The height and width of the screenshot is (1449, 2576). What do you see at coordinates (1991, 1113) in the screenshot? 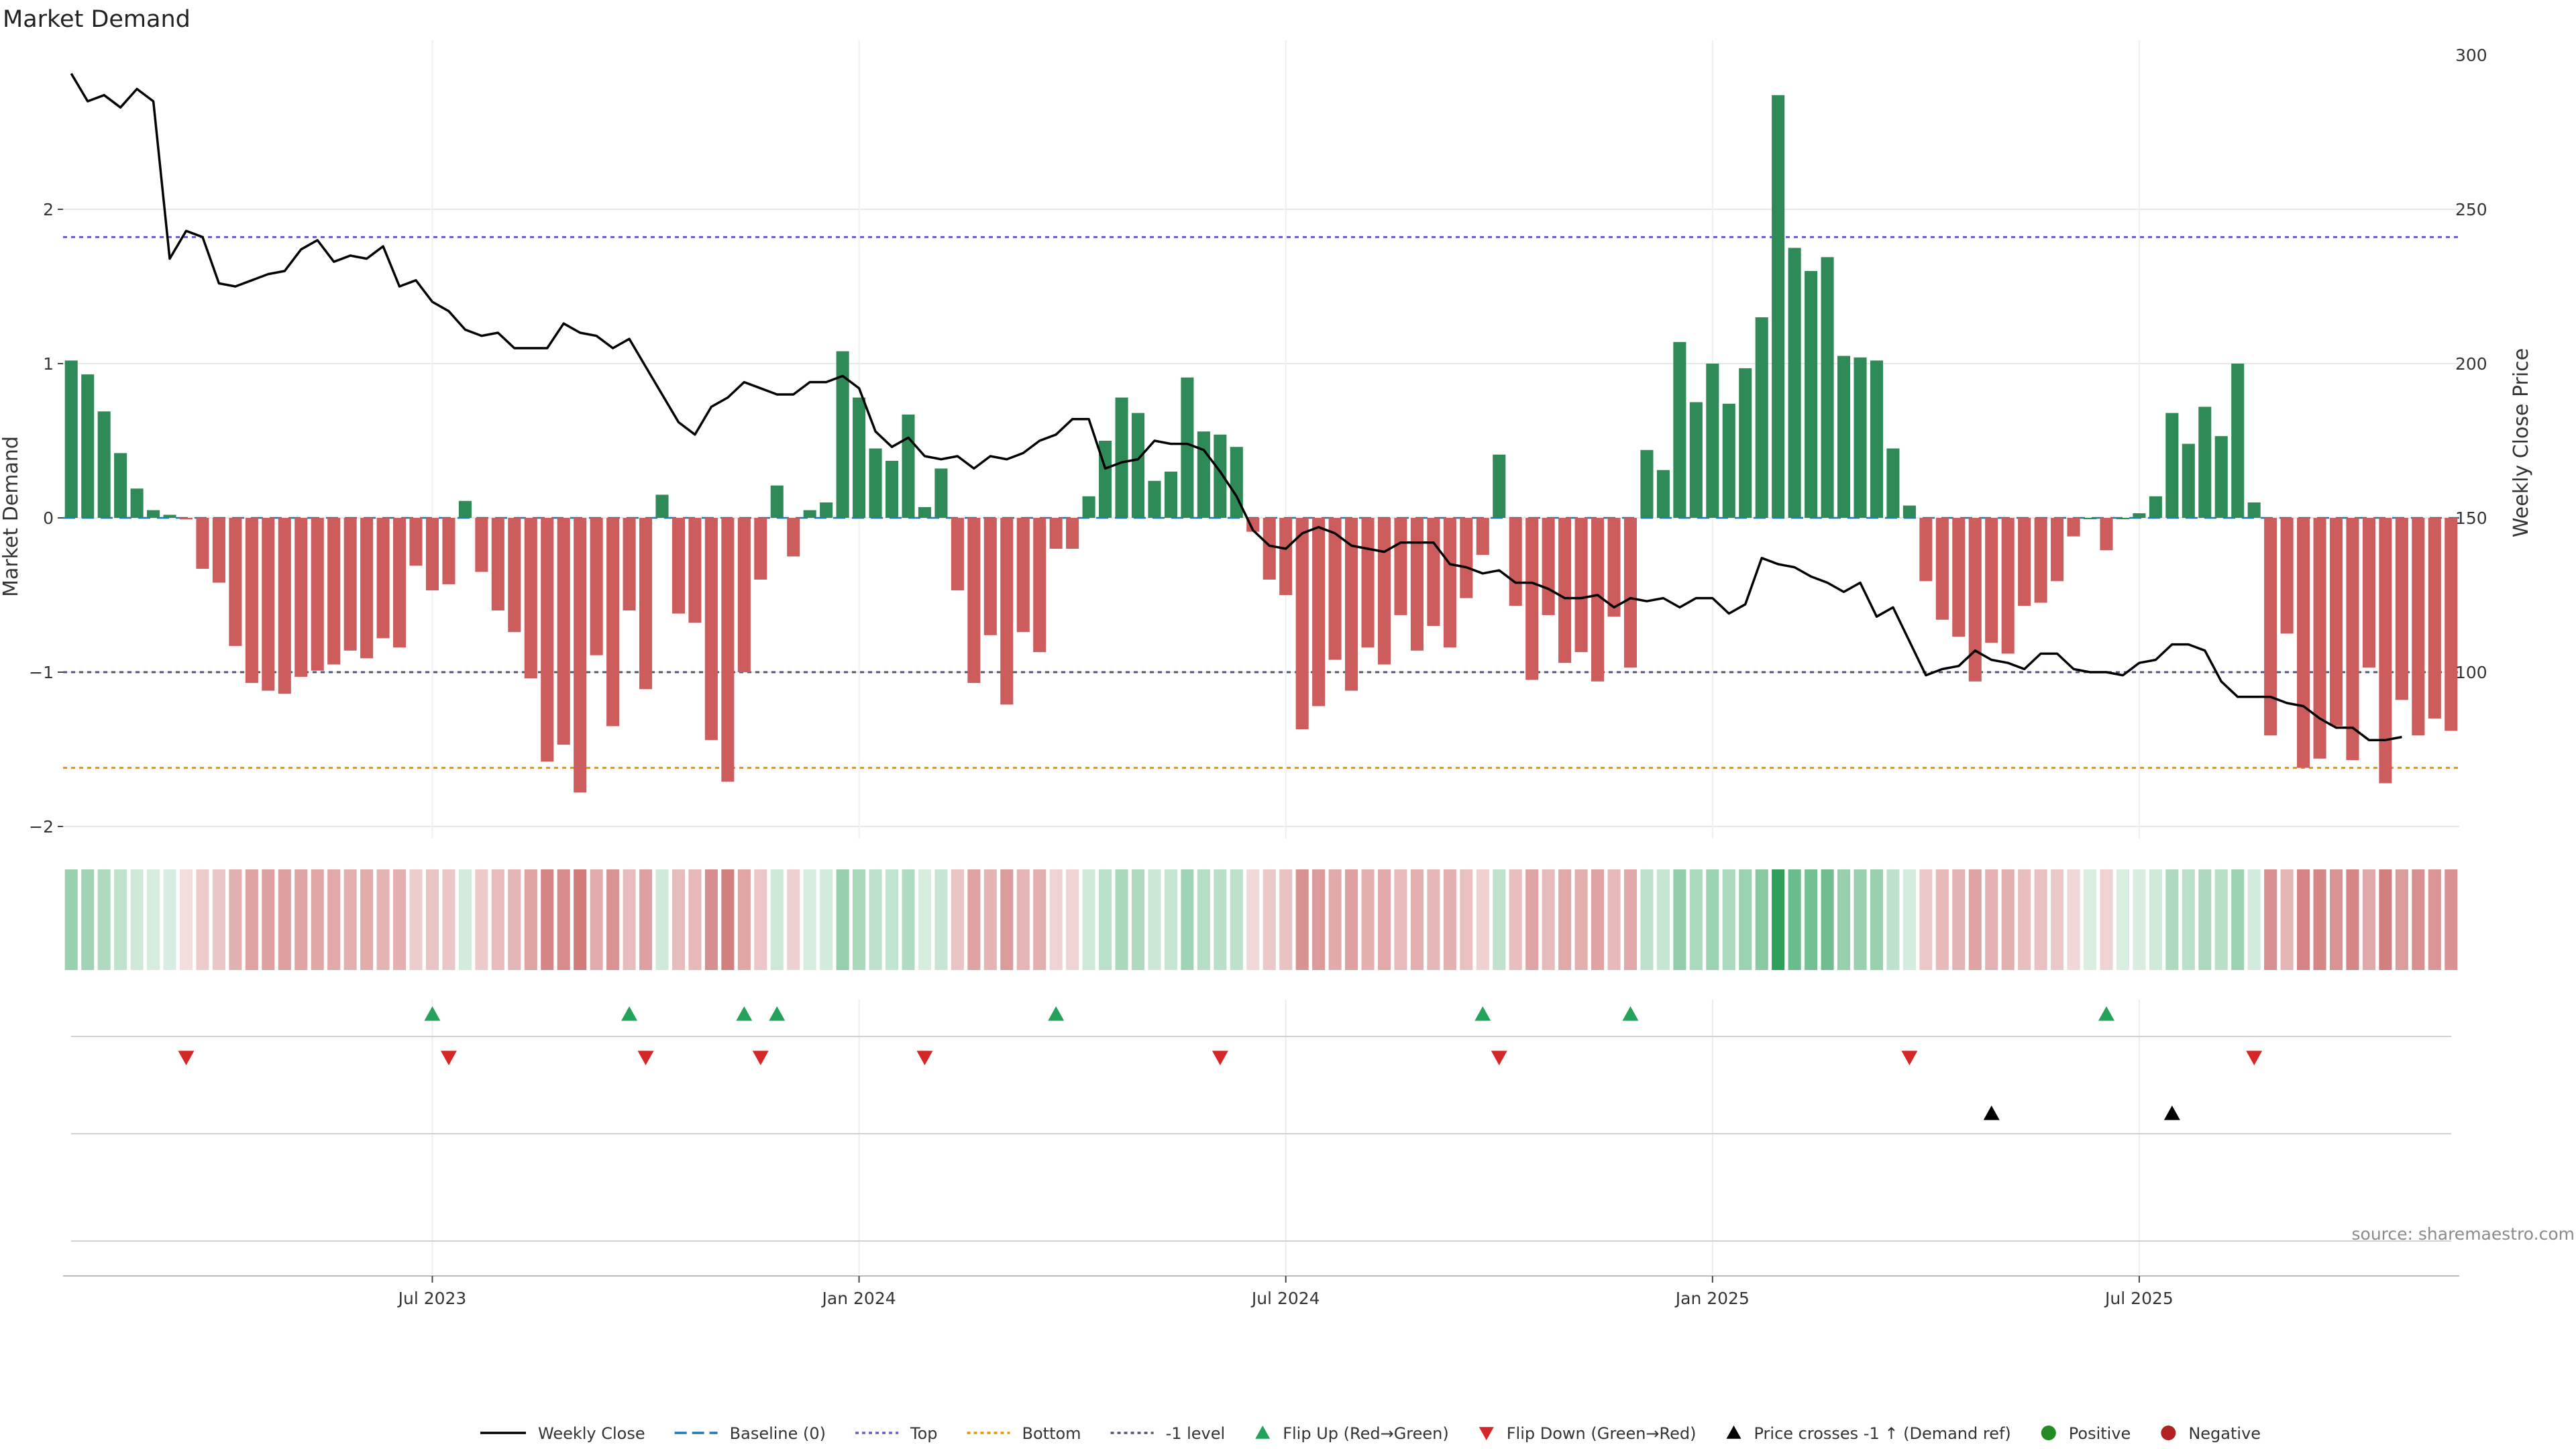
I see `price-cross-marker` at bounding box center [1991, 1113].